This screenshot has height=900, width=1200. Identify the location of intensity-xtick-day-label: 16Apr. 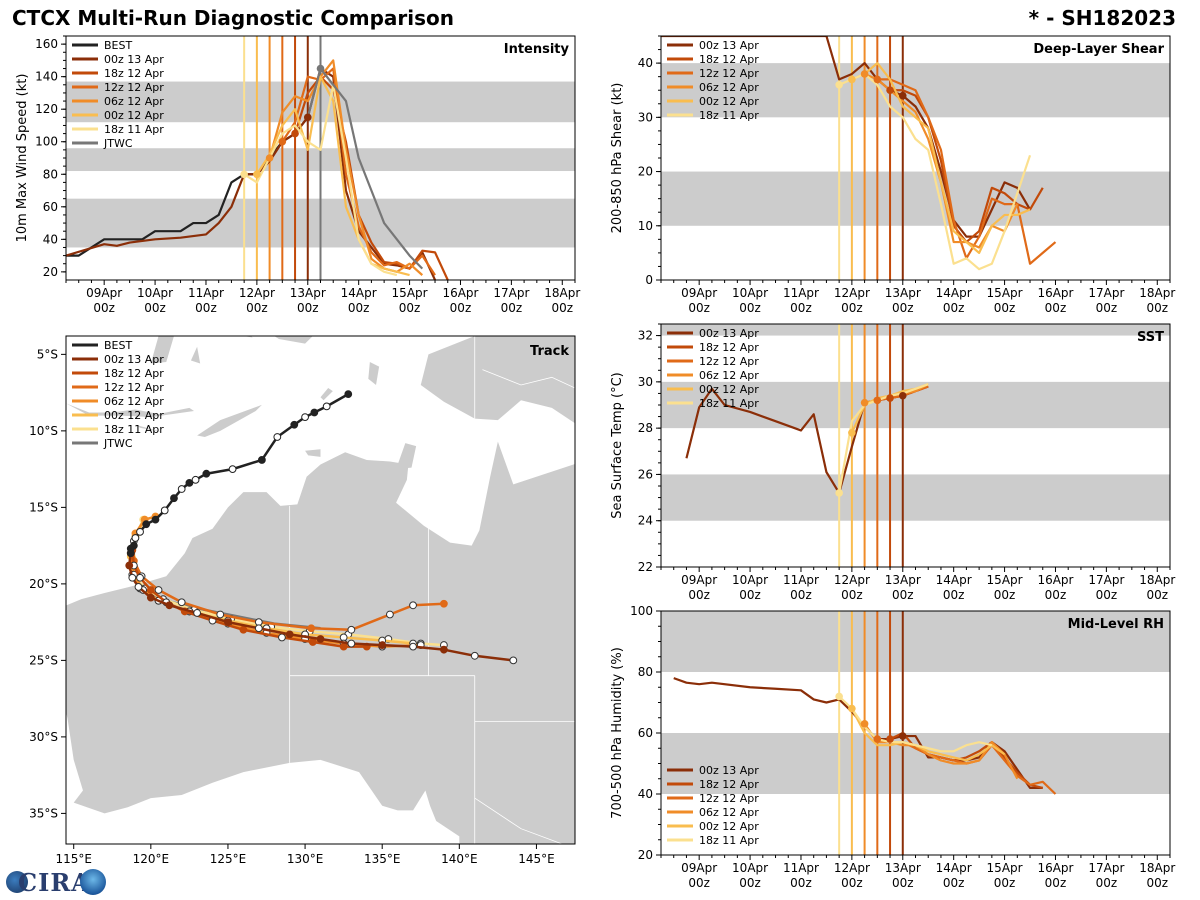
(460, 293).